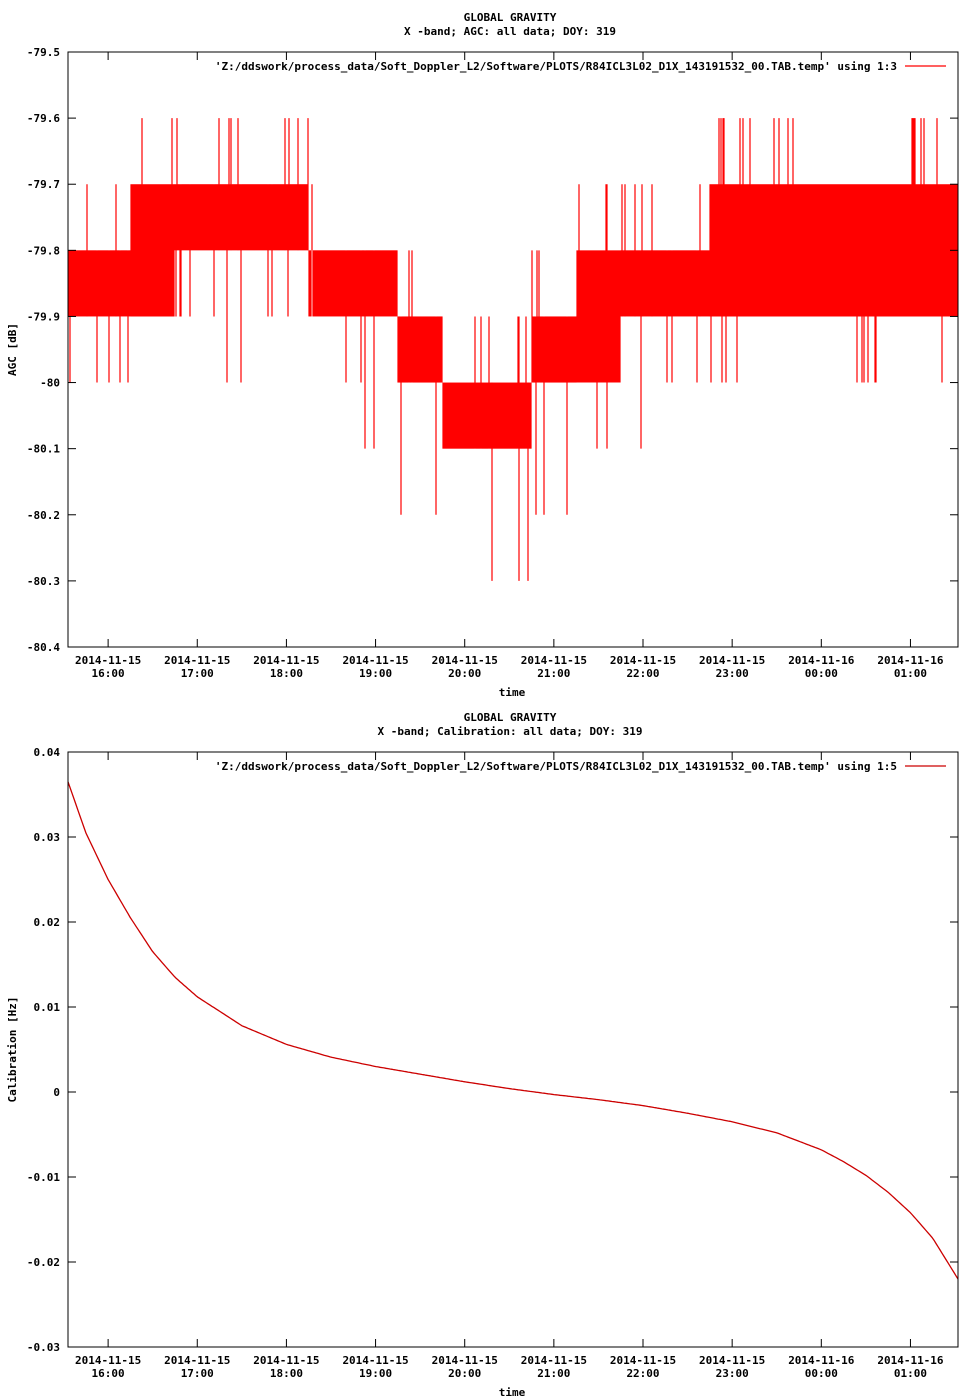 The image size is (980, 1400). I want to click on y-tick-label: -79.9, so click(43, 316).